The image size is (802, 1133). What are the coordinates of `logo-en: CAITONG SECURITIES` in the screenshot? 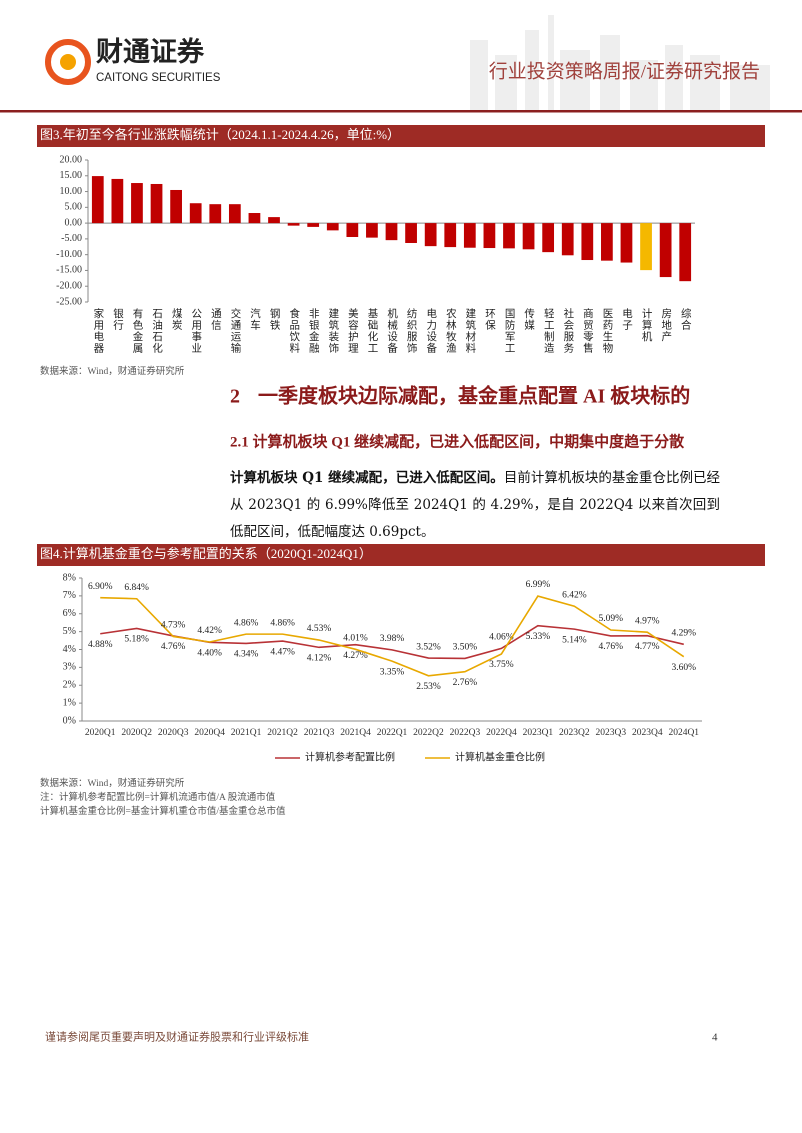 It's located at (158, 78).